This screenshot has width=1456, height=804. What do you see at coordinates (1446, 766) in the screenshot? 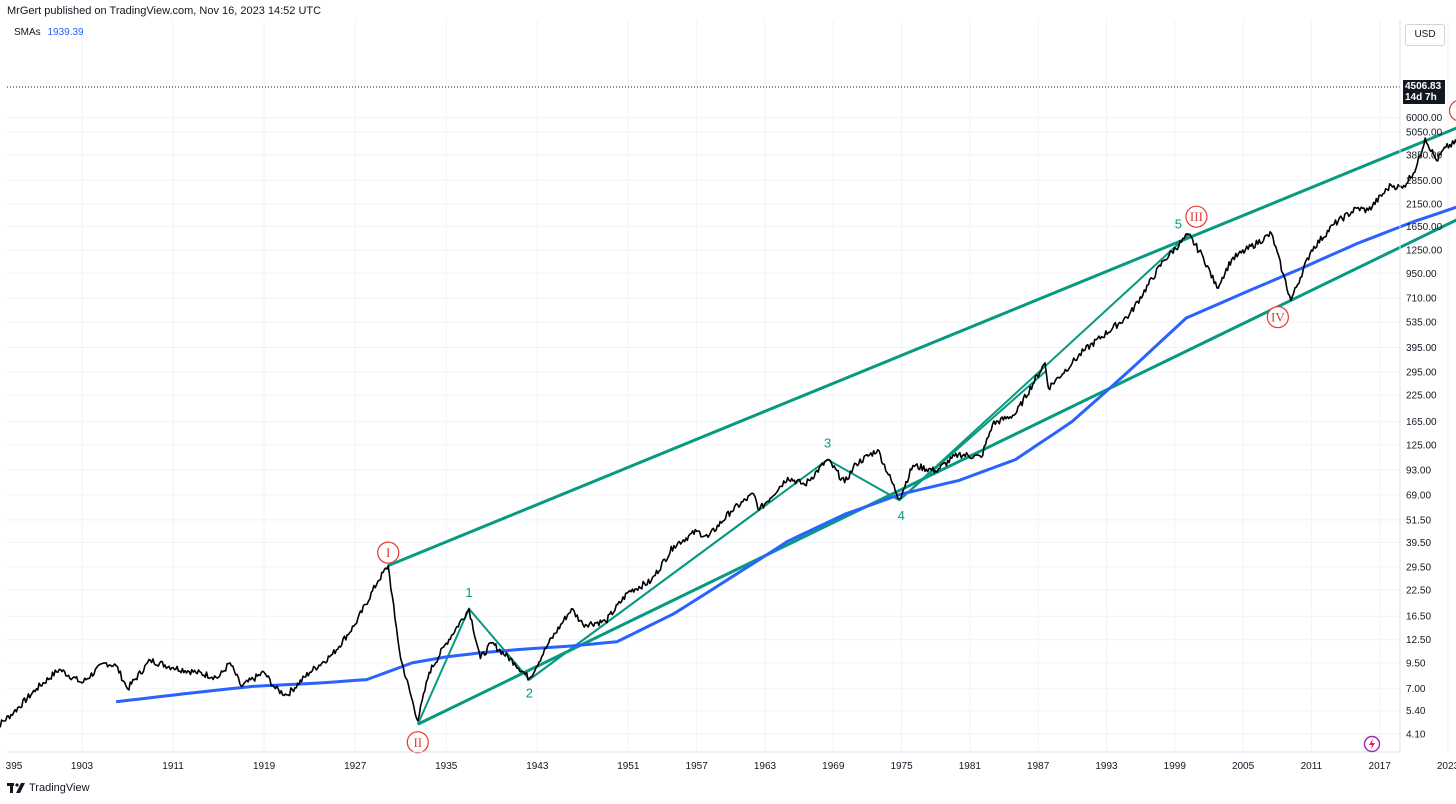
I see `time-tick-label: 2023` at bounding box center [1446, 766].